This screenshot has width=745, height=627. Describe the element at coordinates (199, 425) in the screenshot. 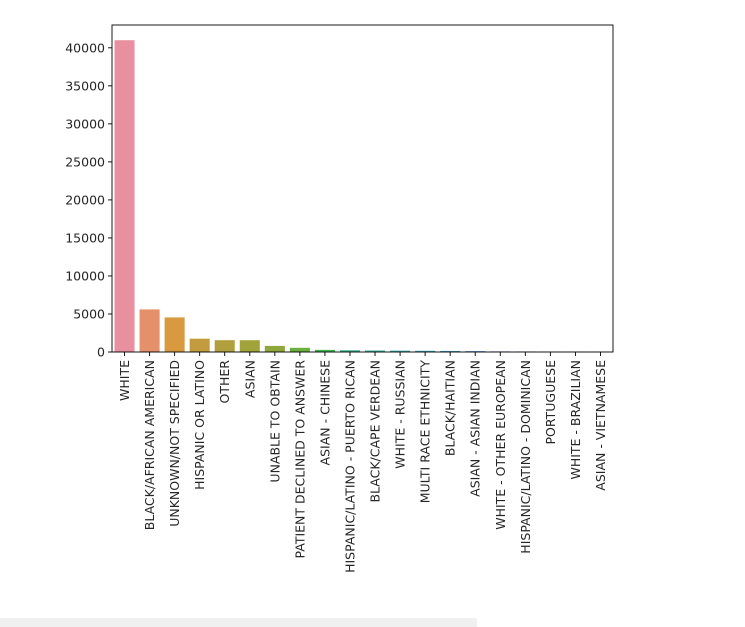

I see `x-tick-label: HISPANIC OR LATINO` at that location.